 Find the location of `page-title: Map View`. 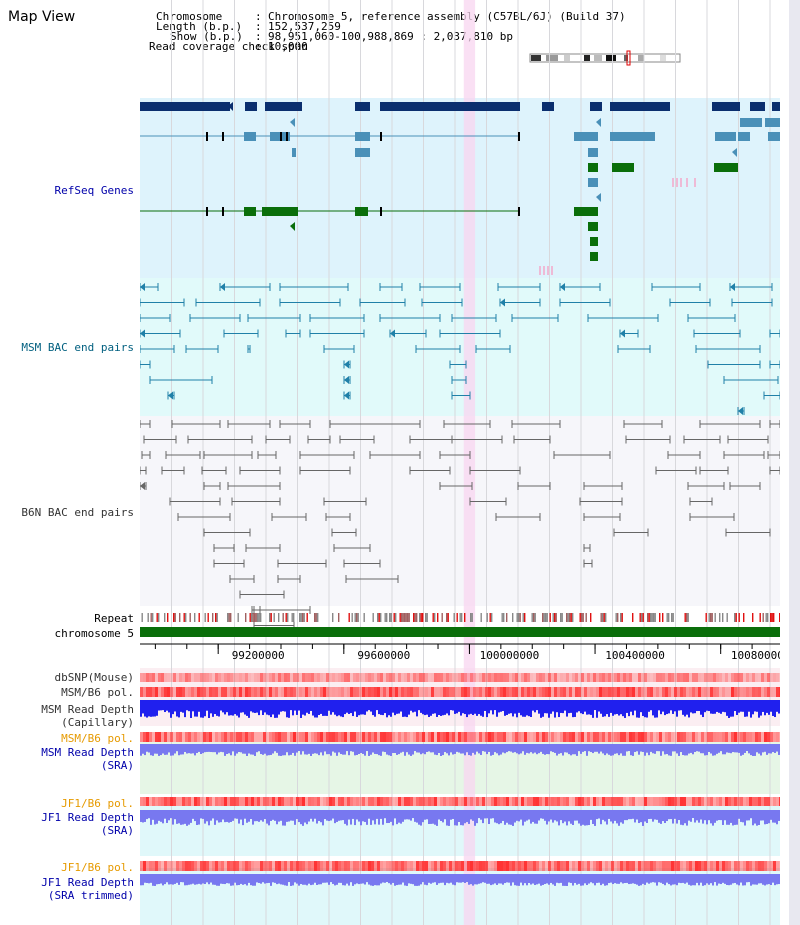

page-title: Map View is located at coordinates (42, 17).